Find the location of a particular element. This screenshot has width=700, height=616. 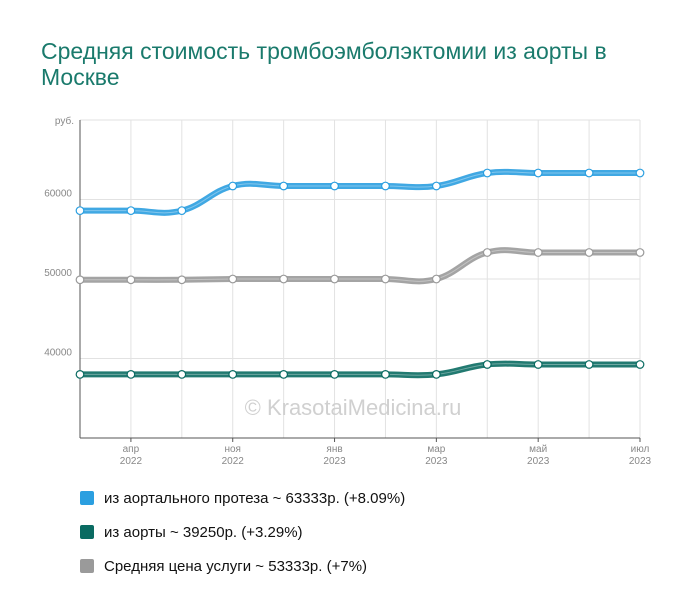

x-tick-label-month: июл is located at coordinates (640, 449).